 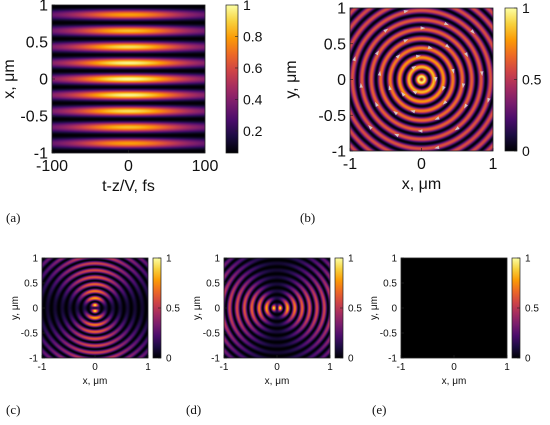 What do you see at coordinates (253, 36) in the screenshot?
I see `panel-a-colorbar-tick-label: 0.8` at bounding box center [253, 36].